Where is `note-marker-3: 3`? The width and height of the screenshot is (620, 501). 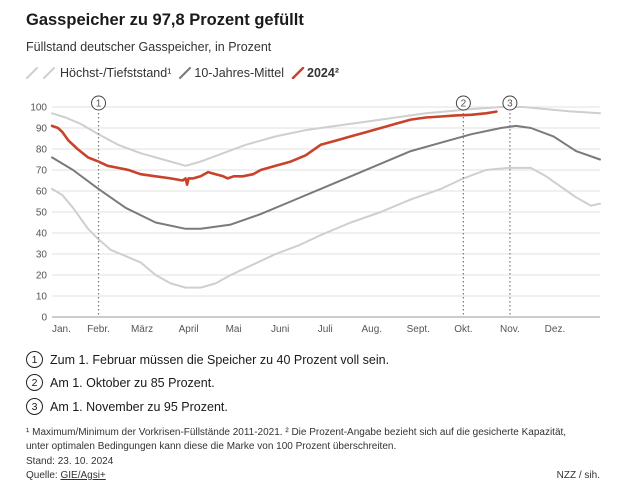
note-marker-3: 3 is located at coordinates (34, 406).